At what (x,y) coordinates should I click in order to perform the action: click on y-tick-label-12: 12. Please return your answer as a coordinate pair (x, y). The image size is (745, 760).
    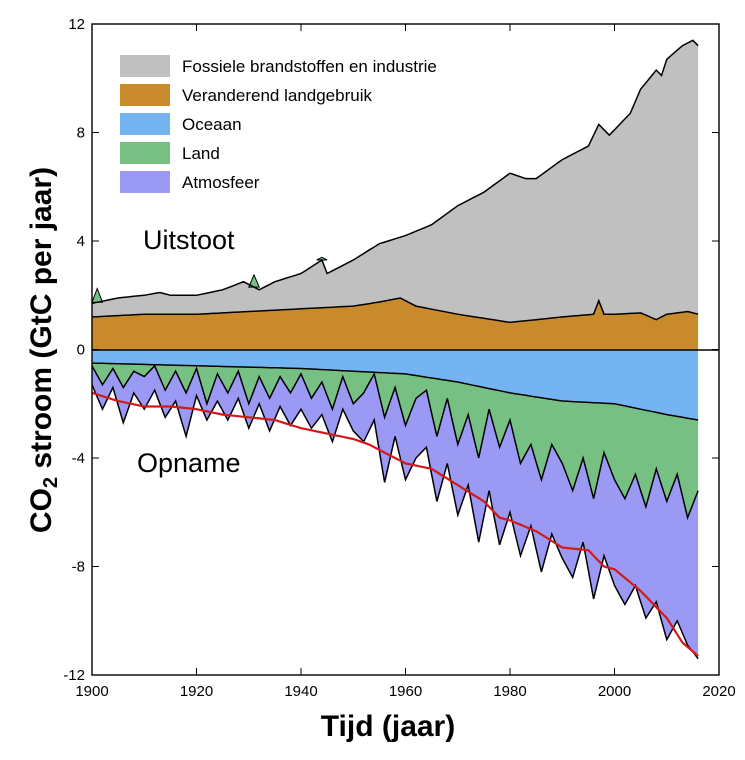
    Looking at the image, I should click on (76, 24).